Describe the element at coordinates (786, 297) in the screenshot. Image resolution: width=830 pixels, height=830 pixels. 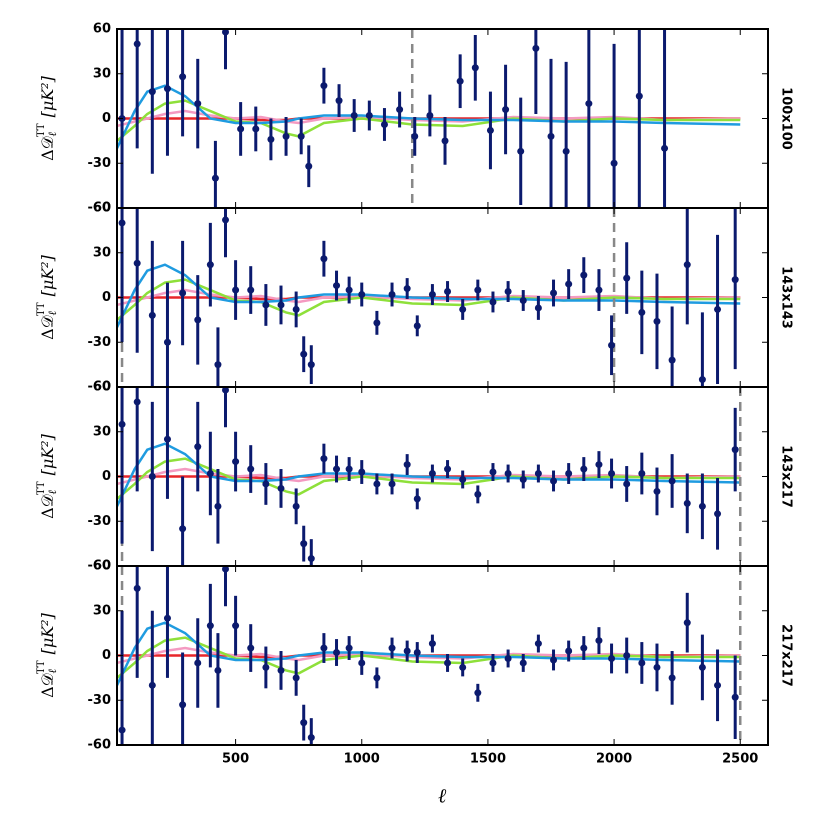
I see `panel-label: 143x143` at that location.